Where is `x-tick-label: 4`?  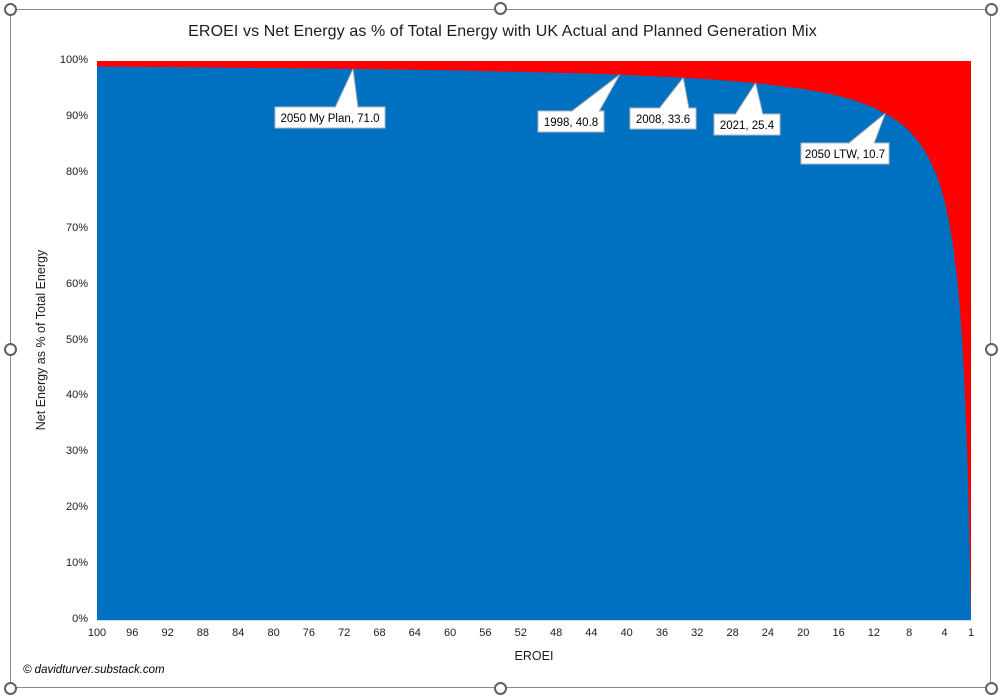
x-tick-label: 4 is located at coordinates (944, 633).